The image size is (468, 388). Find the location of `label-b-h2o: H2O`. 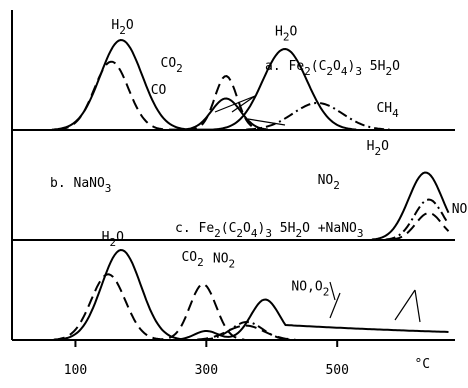

label-b-h2o: H2O is located at coordinates (378, 148).